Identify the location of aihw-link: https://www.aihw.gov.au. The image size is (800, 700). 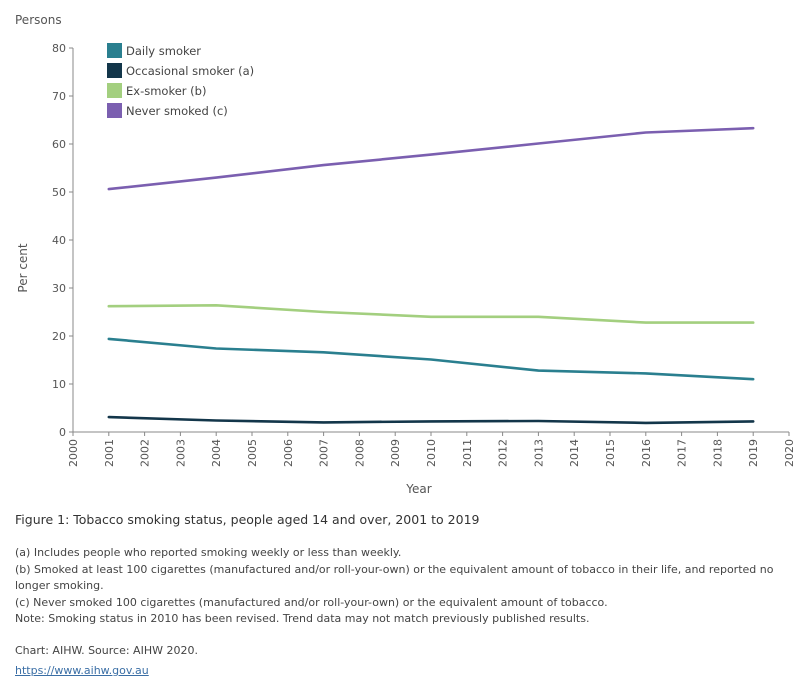
(82, 670).